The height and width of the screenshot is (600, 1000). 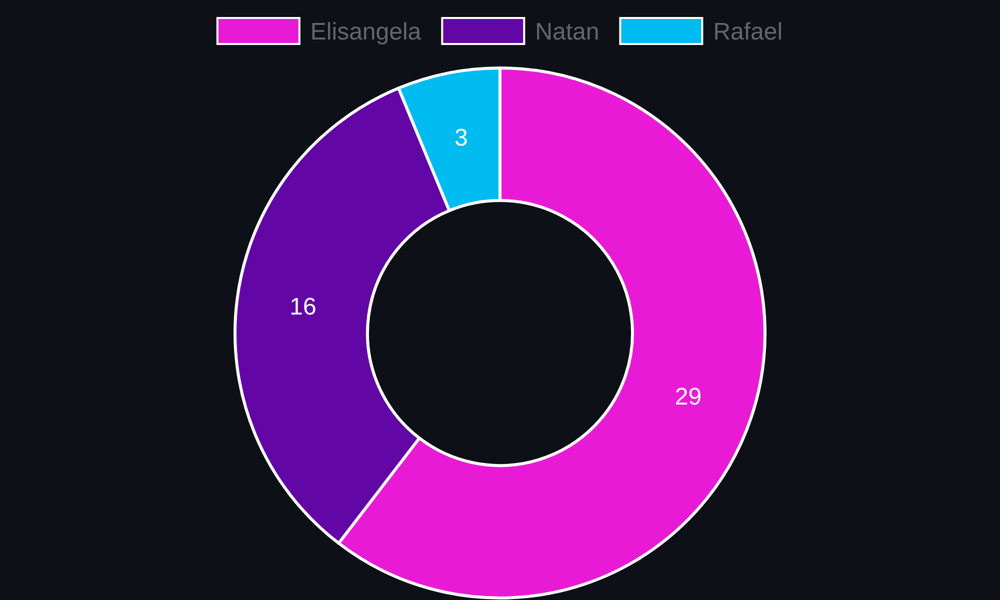 I want to click on legend-label: Natan, so click(x=567, y=32).